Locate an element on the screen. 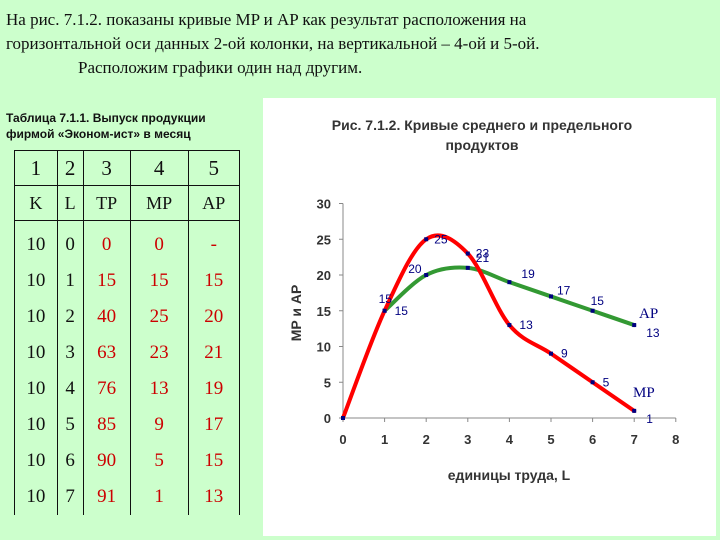  data-label-mp: 23 is located at coordinates (483, 254).